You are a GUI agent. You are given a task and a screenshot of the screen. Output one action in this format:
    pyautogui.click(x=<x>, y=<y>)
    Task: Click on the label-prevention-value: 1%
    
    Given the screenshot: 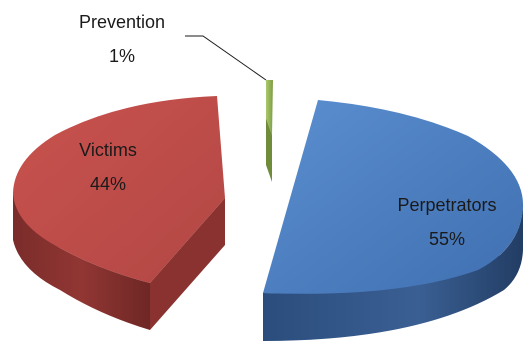 What is the action you would take?
    pyautogui.click(x=122, y=56)
    